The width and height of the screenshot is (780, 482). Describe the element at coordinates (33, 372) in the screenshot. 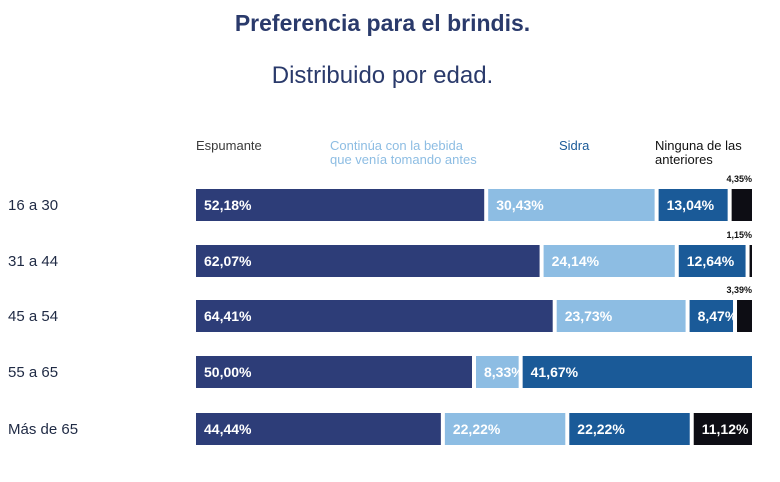

I see `row-label-3: 55 a 65` at that location.